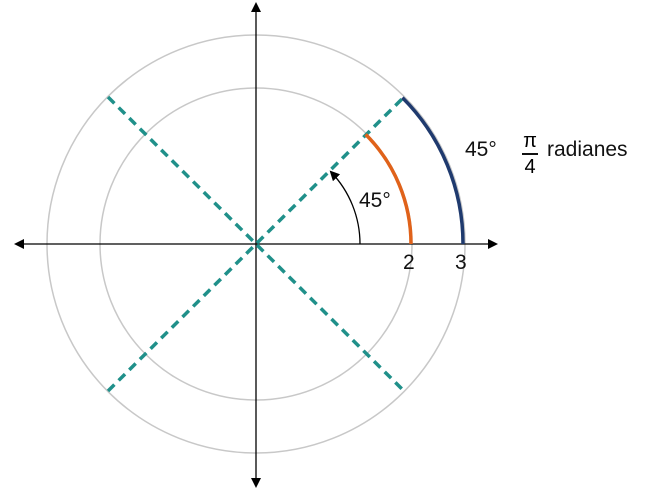 Image resolution: width=650 pixels, height=492 pixels. I want to click on tick-label-2: 2, so click(409, 262).